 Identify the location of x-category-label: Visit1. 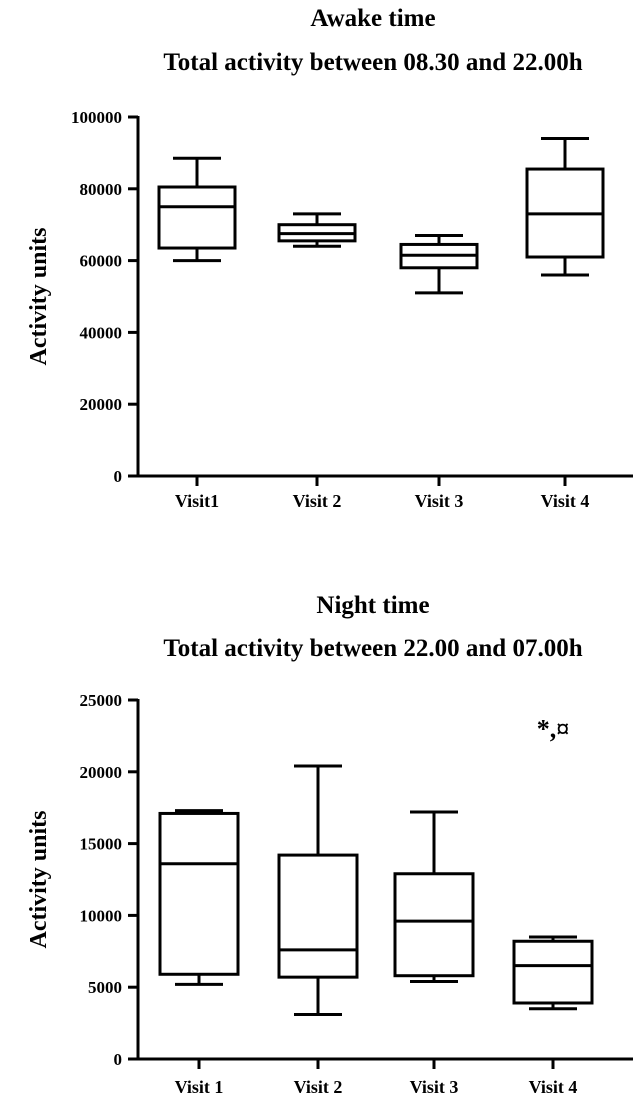
(197, 501).